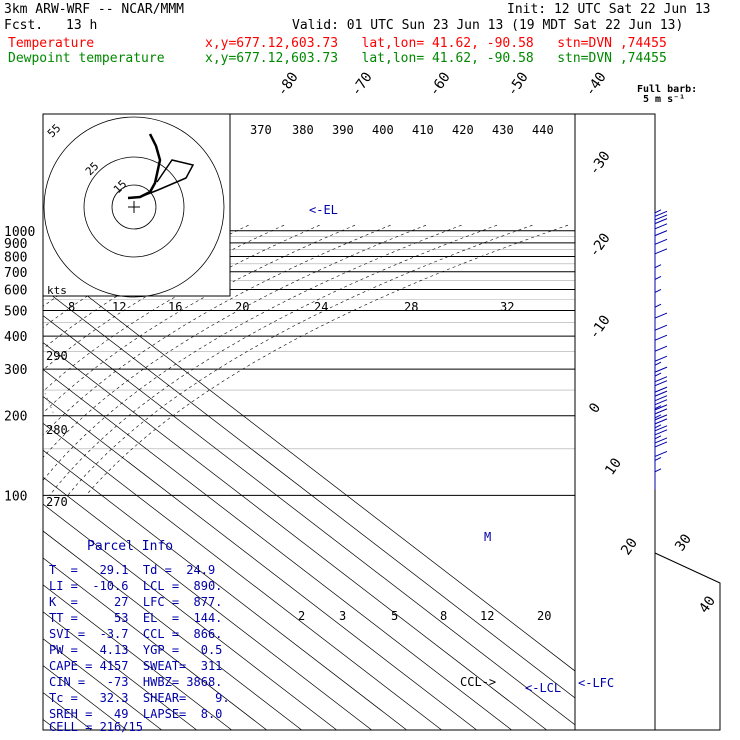 This screenshot has width=740, height=740. What do you see at coordinates (167, 178) in the screenshot?
I see `hodograph-trace` at bounding box center [167, 178].